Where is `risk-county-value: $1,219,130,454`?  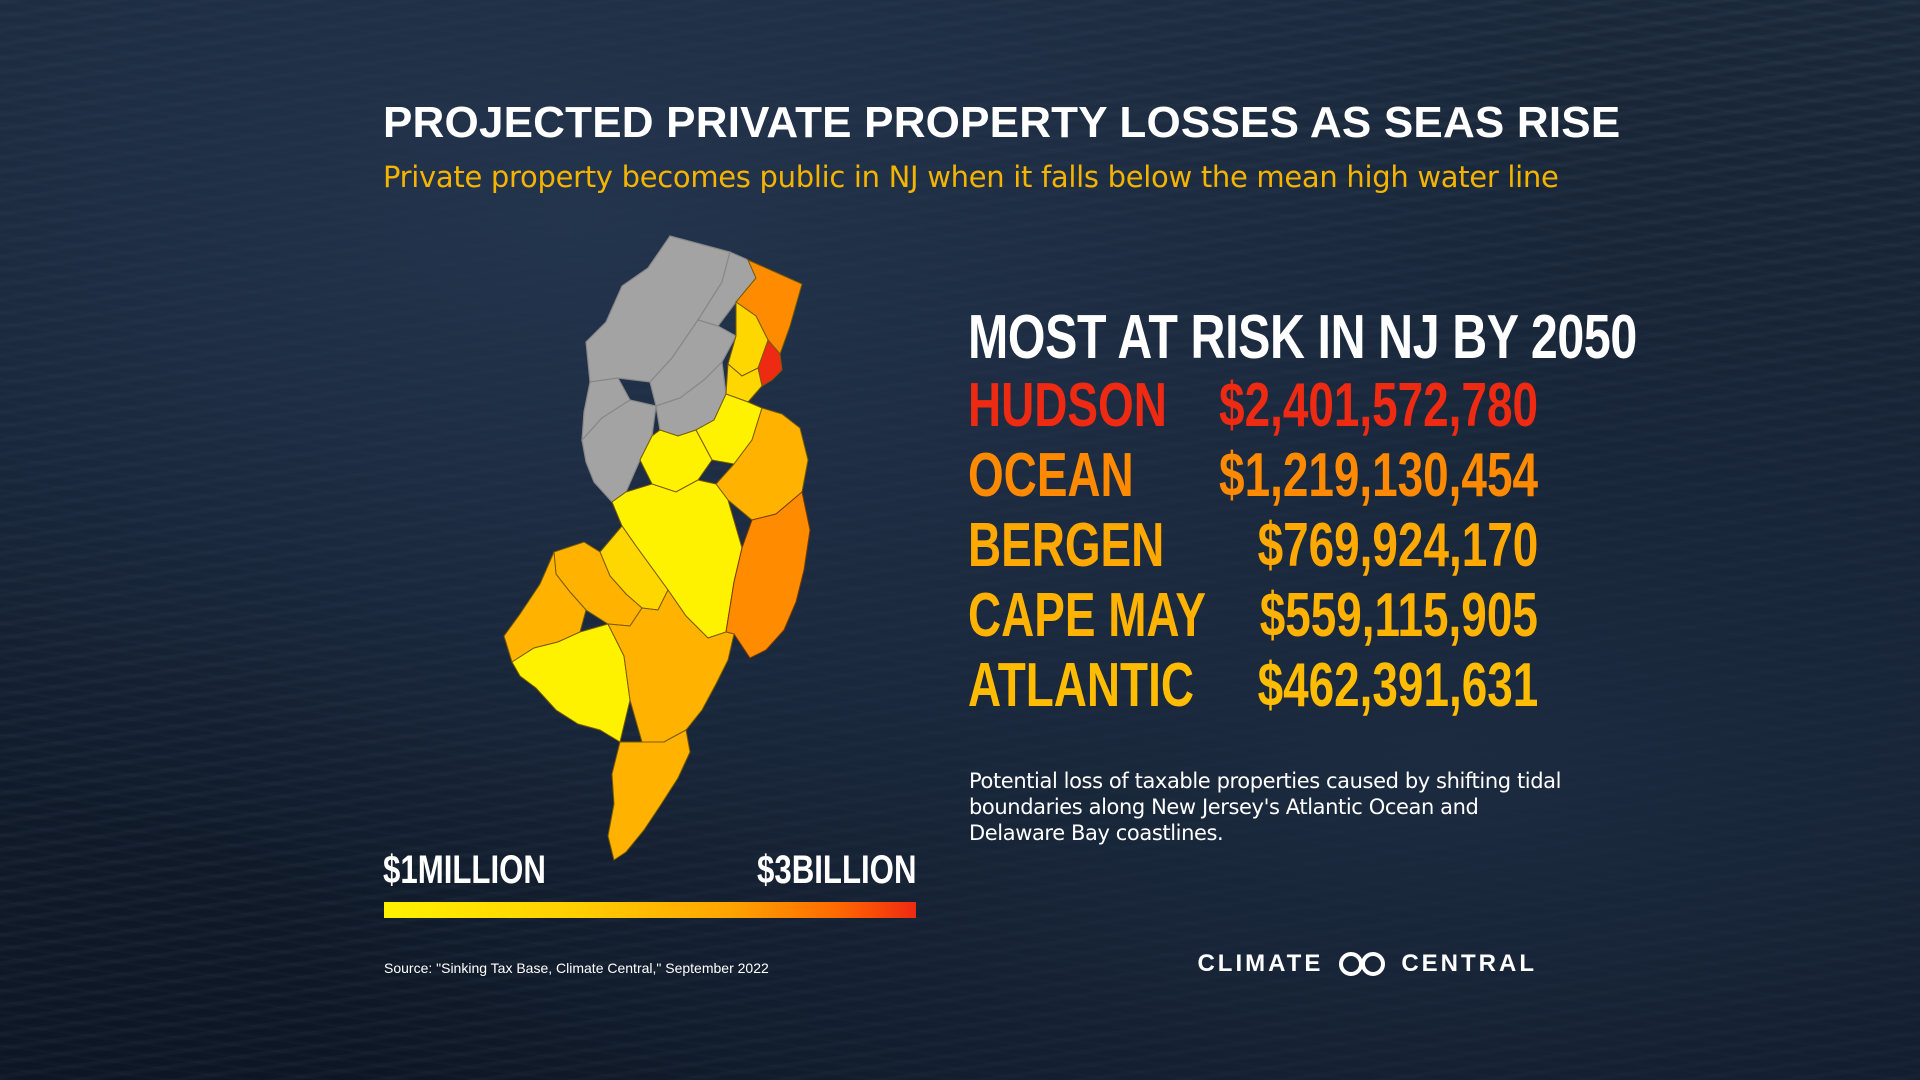
risk-county-value: $1,219,130,454 is located at coordinates (1378, 475).